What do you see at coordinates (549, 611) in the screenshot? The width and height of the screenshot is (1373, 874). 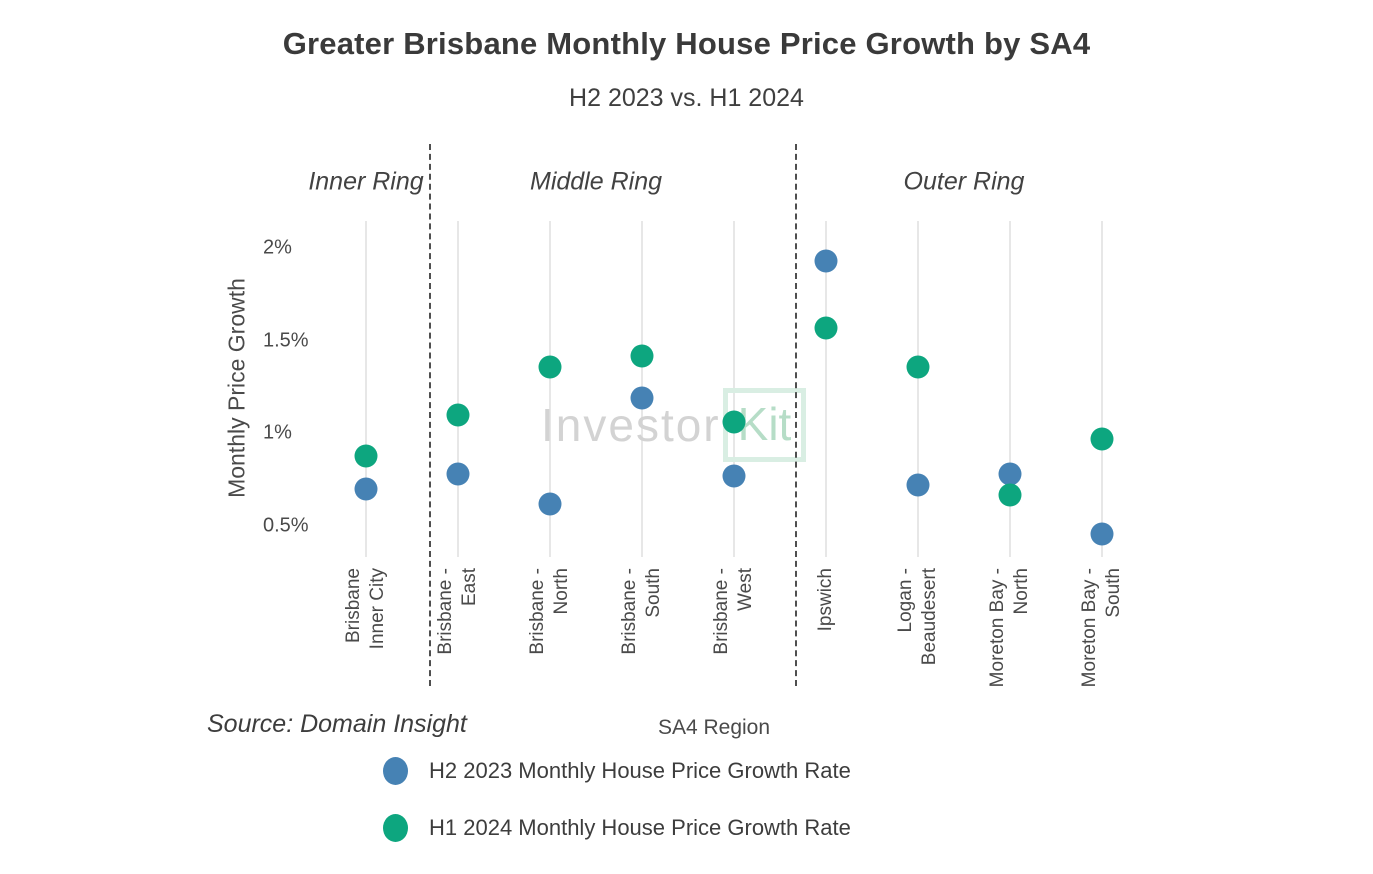 I see `x-category-label-text: Brisbane - North` at bounding box center [549, 611].